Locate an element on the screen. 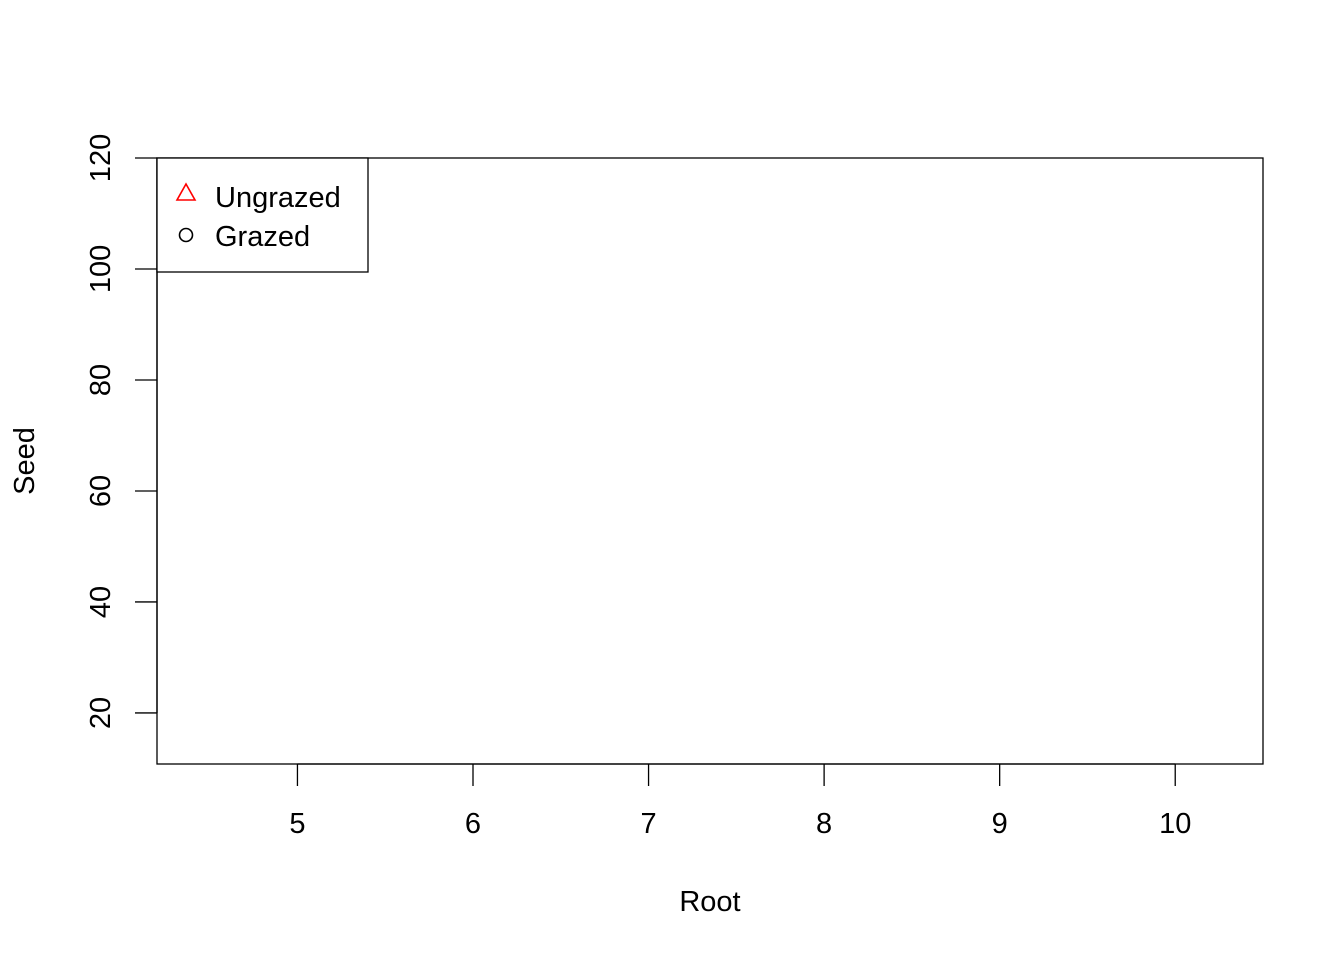  legend-box is located at coordinates (262, 215).